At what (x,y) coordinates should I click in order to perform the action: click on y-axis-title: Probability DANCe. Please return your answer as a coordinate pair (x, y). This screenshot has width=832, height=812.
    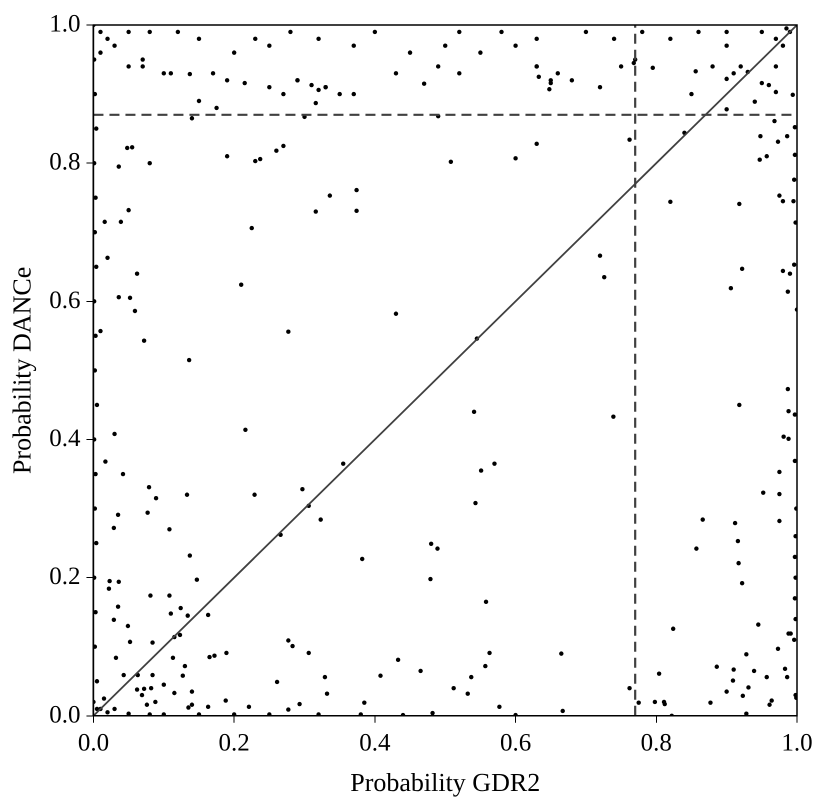
    Looking at the image, I should click on (21, 370).